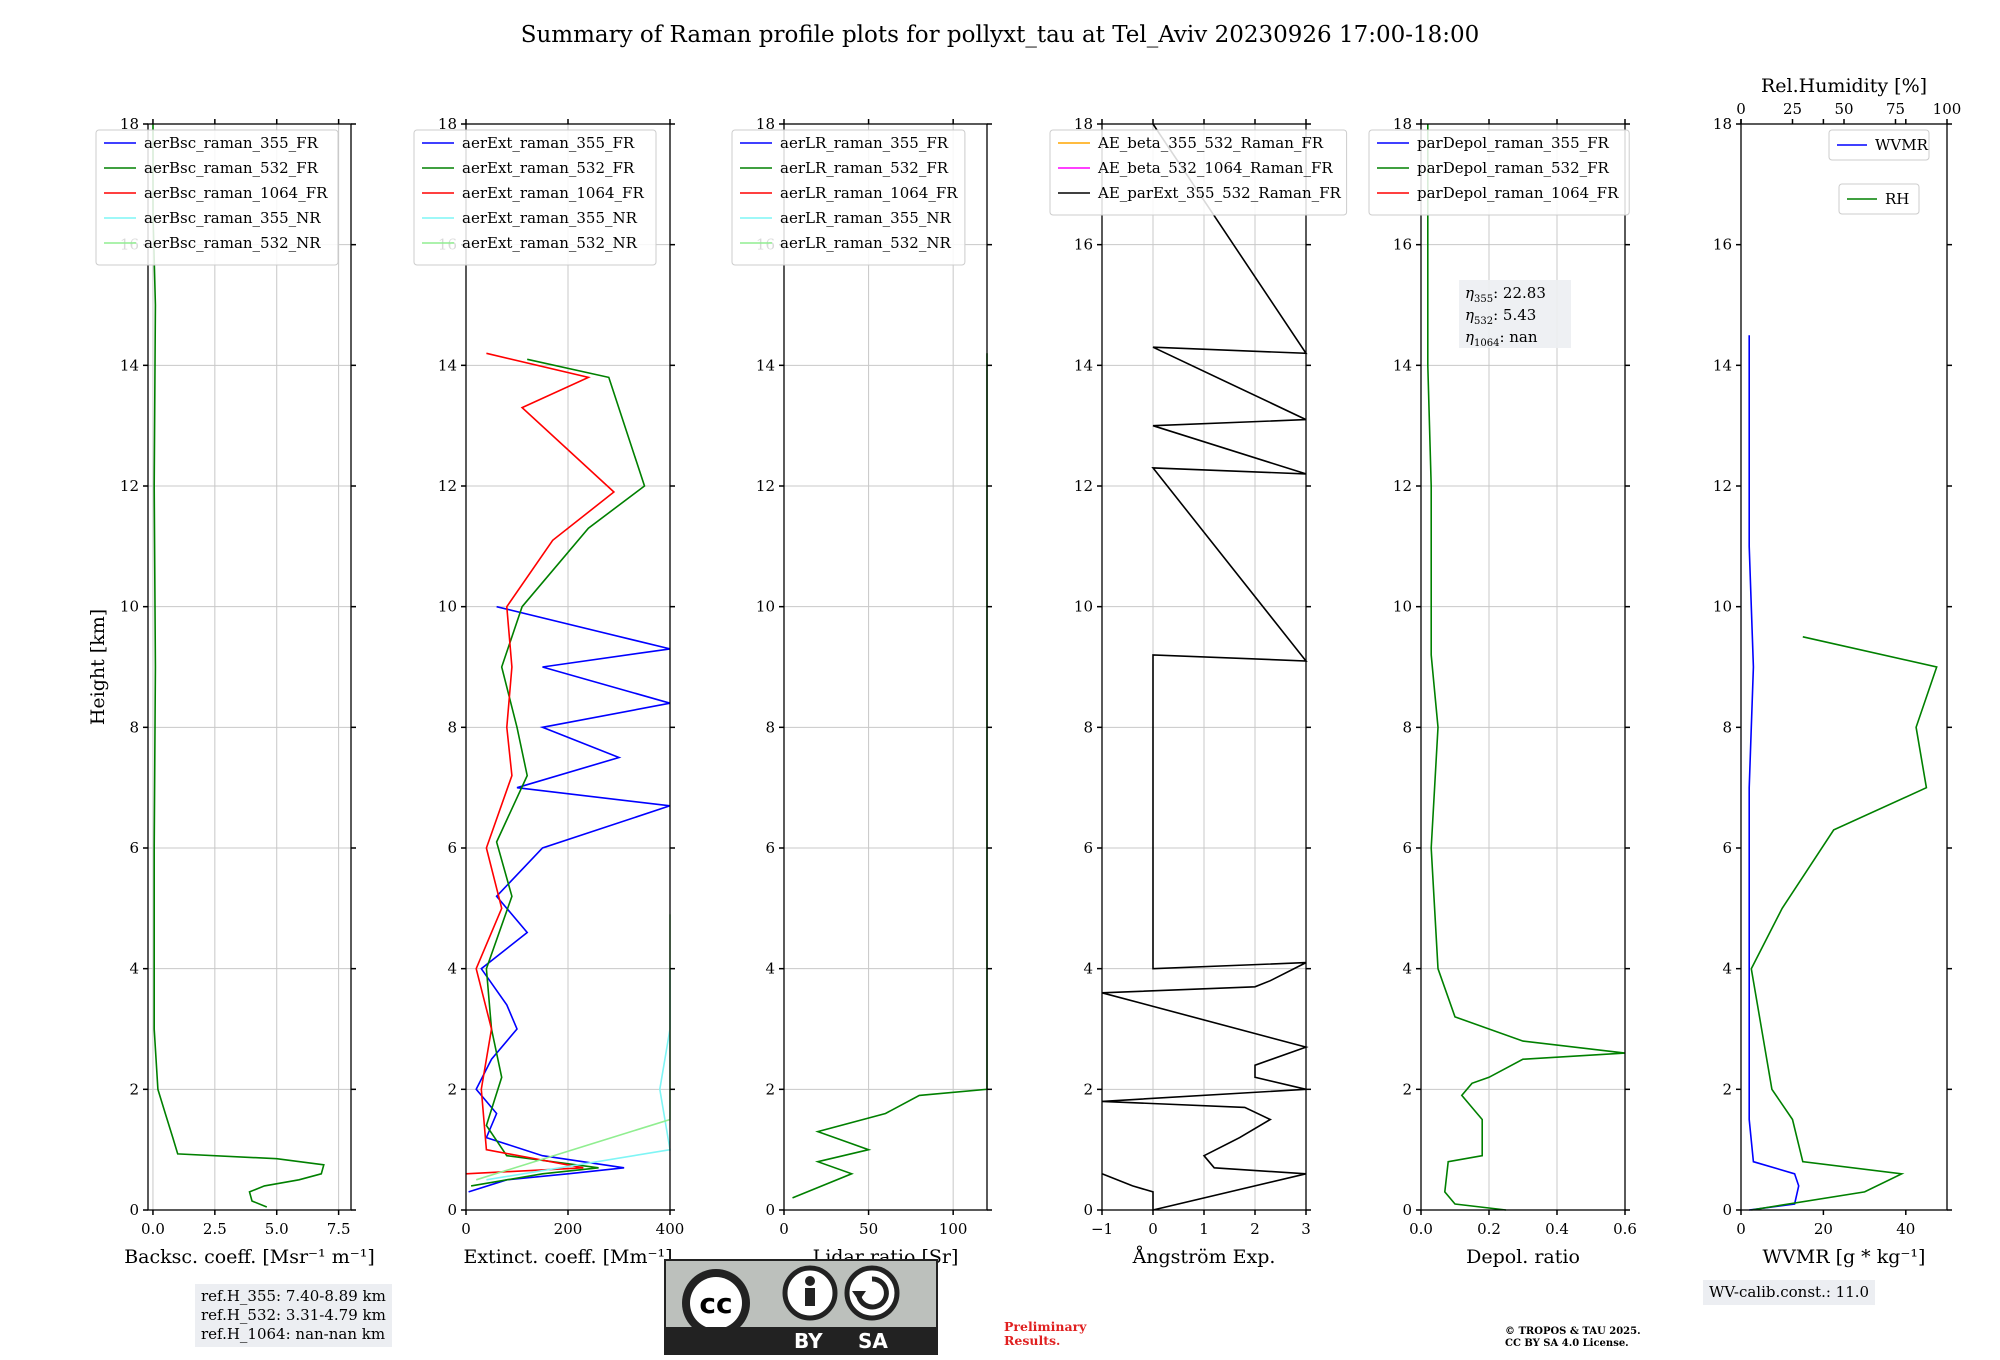  What do you see at coordinates (1573, 1331) in the screenshot?
I see `copyright-line-1: © TROPOS & TAU 2025.` at bounding box center [1573, 1331].